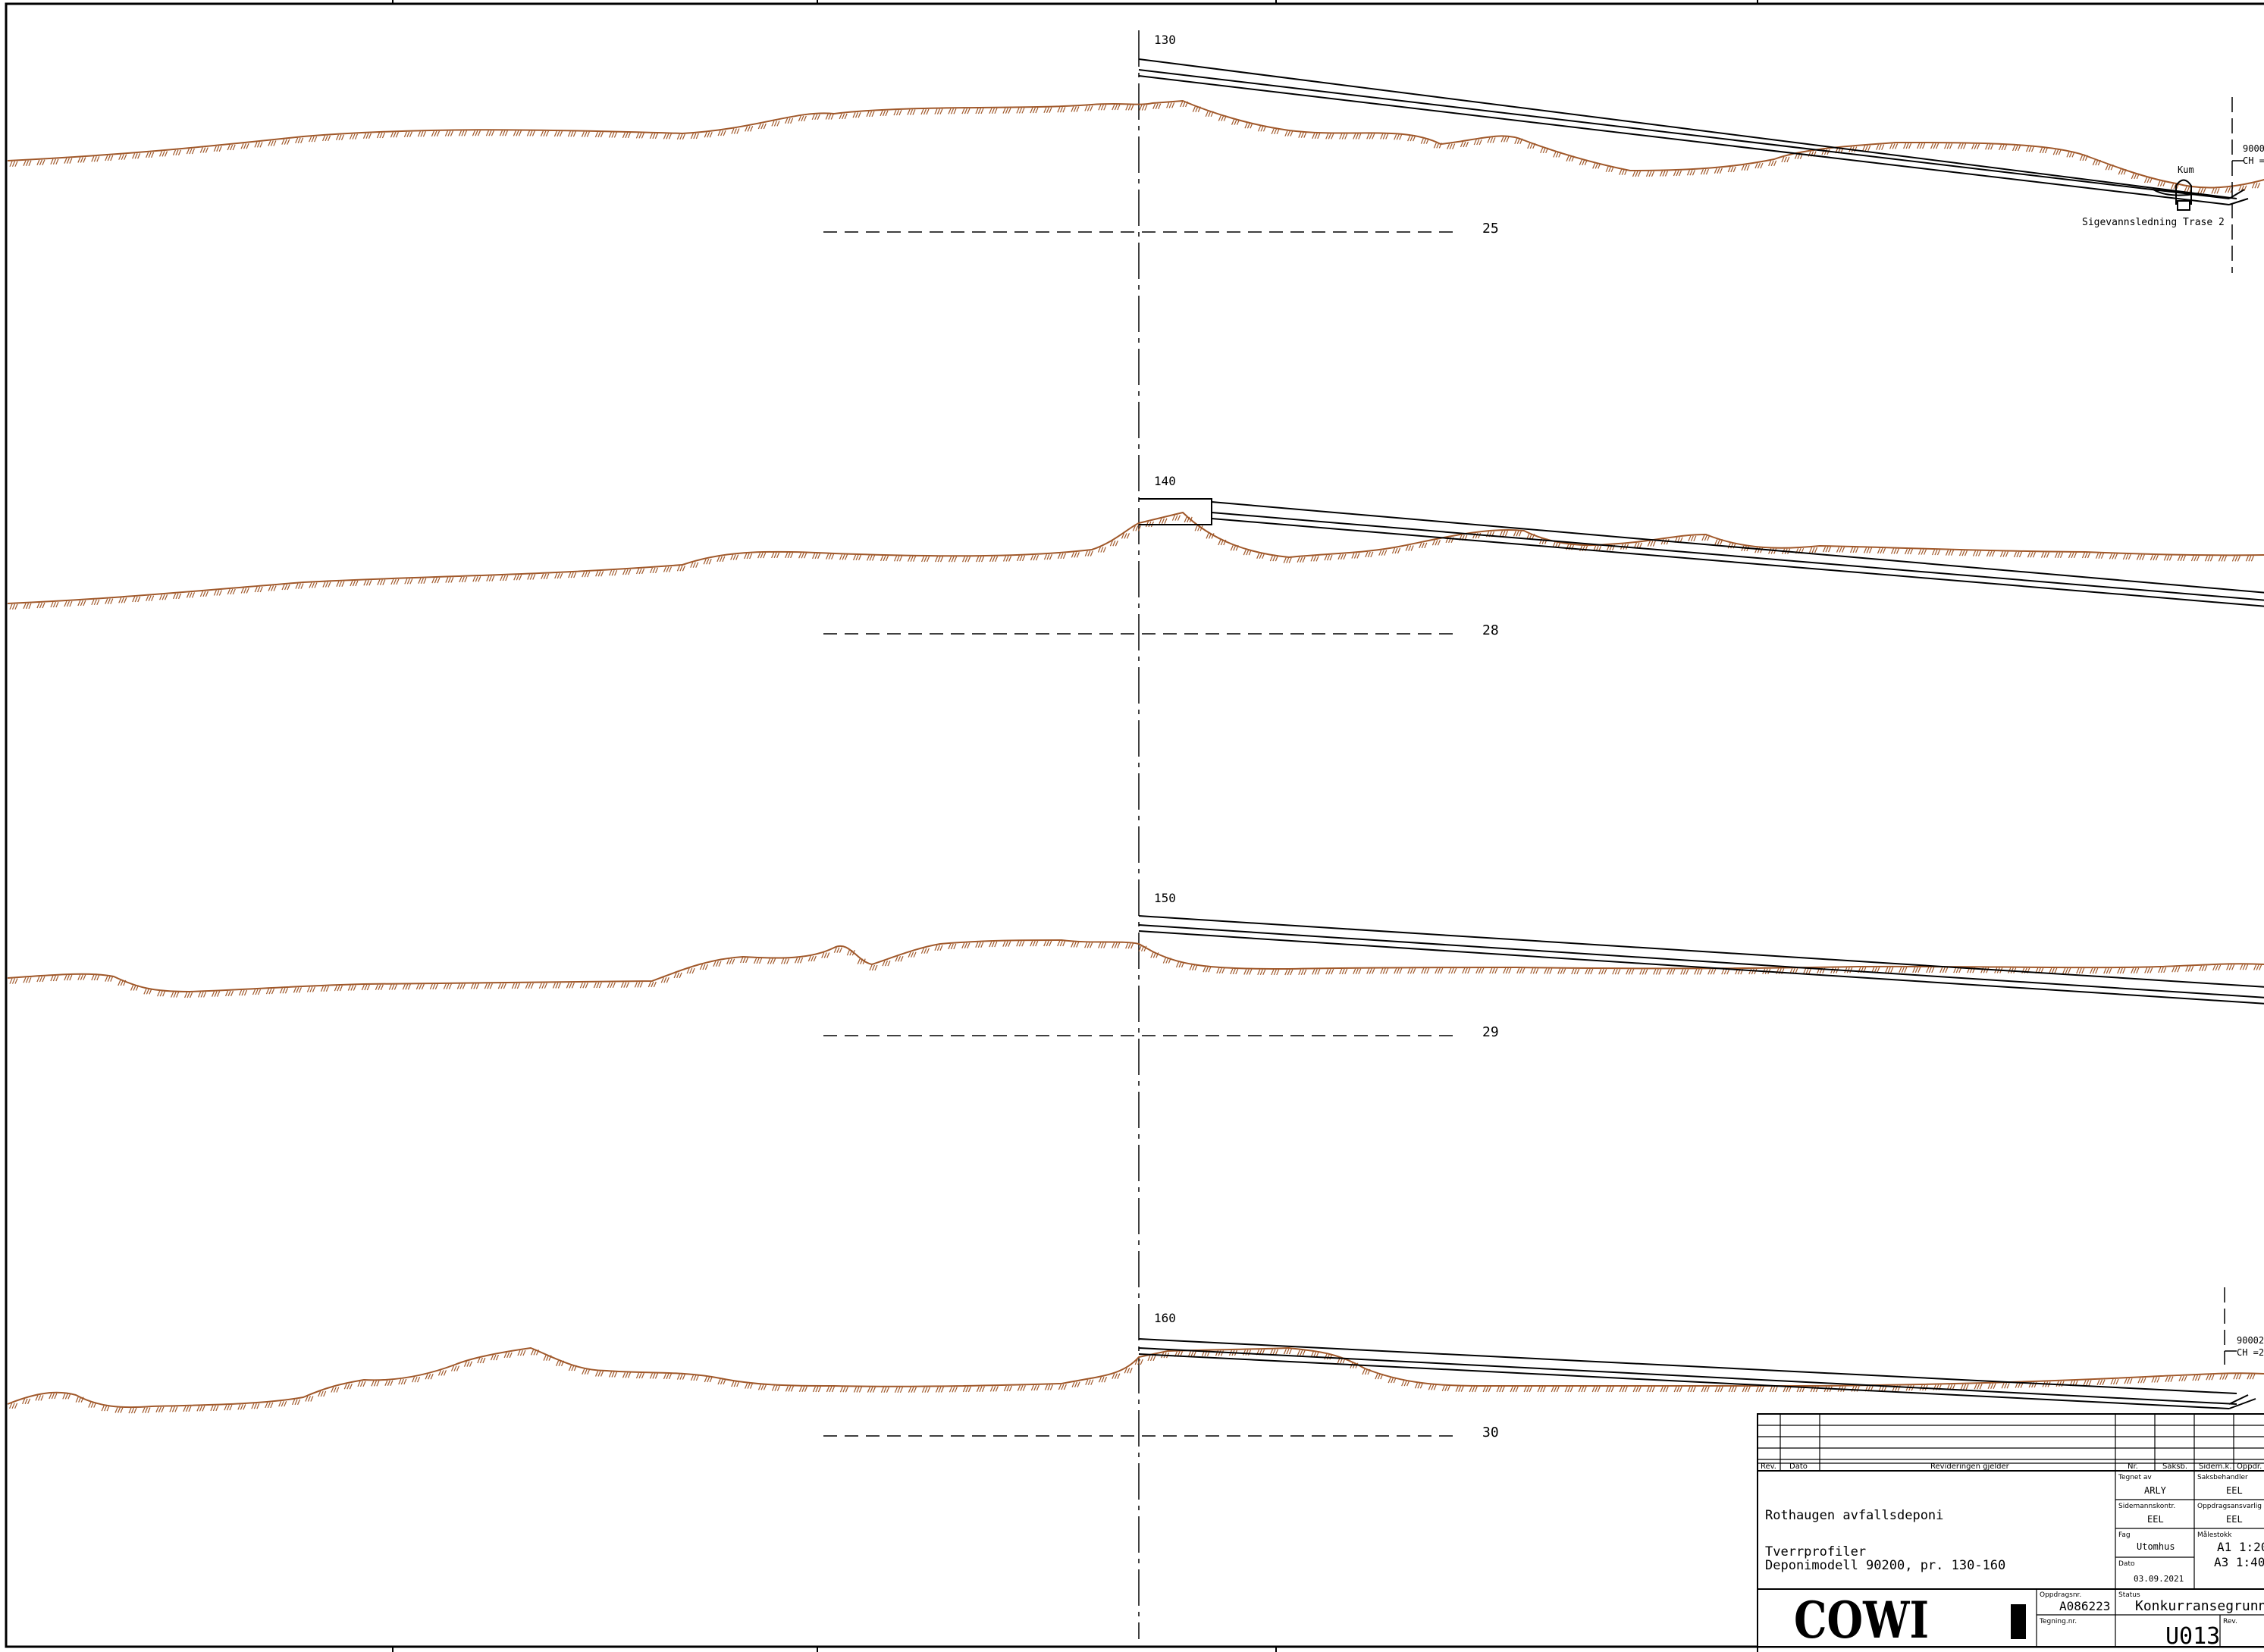 Image resolution: width=2264 pixels, height=1652 pixels. Describe the element at coordinates (2249, 1466) in the screenshot. I see `rev-header-oppdr: Oppdr.` at that location.